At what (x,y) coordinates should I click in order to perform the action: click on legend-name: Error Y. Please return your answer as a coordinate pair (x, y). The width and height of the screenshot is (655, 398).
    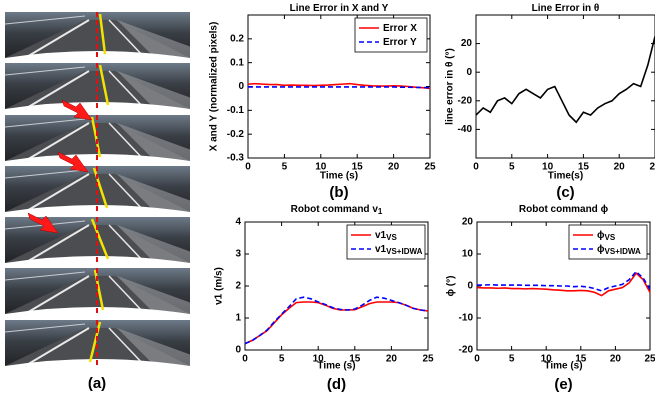
    Looking at the image, I should click on (400, 42).